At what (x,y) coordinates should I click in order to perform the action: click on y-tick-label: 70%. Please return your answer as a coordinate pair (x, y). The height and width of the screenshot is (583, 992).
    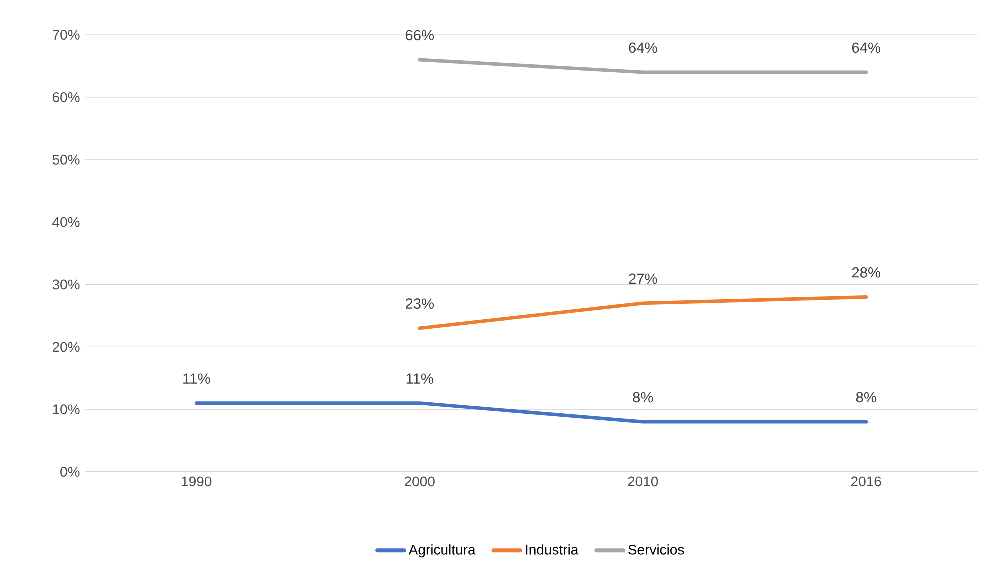
    Looking at the image, I should click on (66, 35).